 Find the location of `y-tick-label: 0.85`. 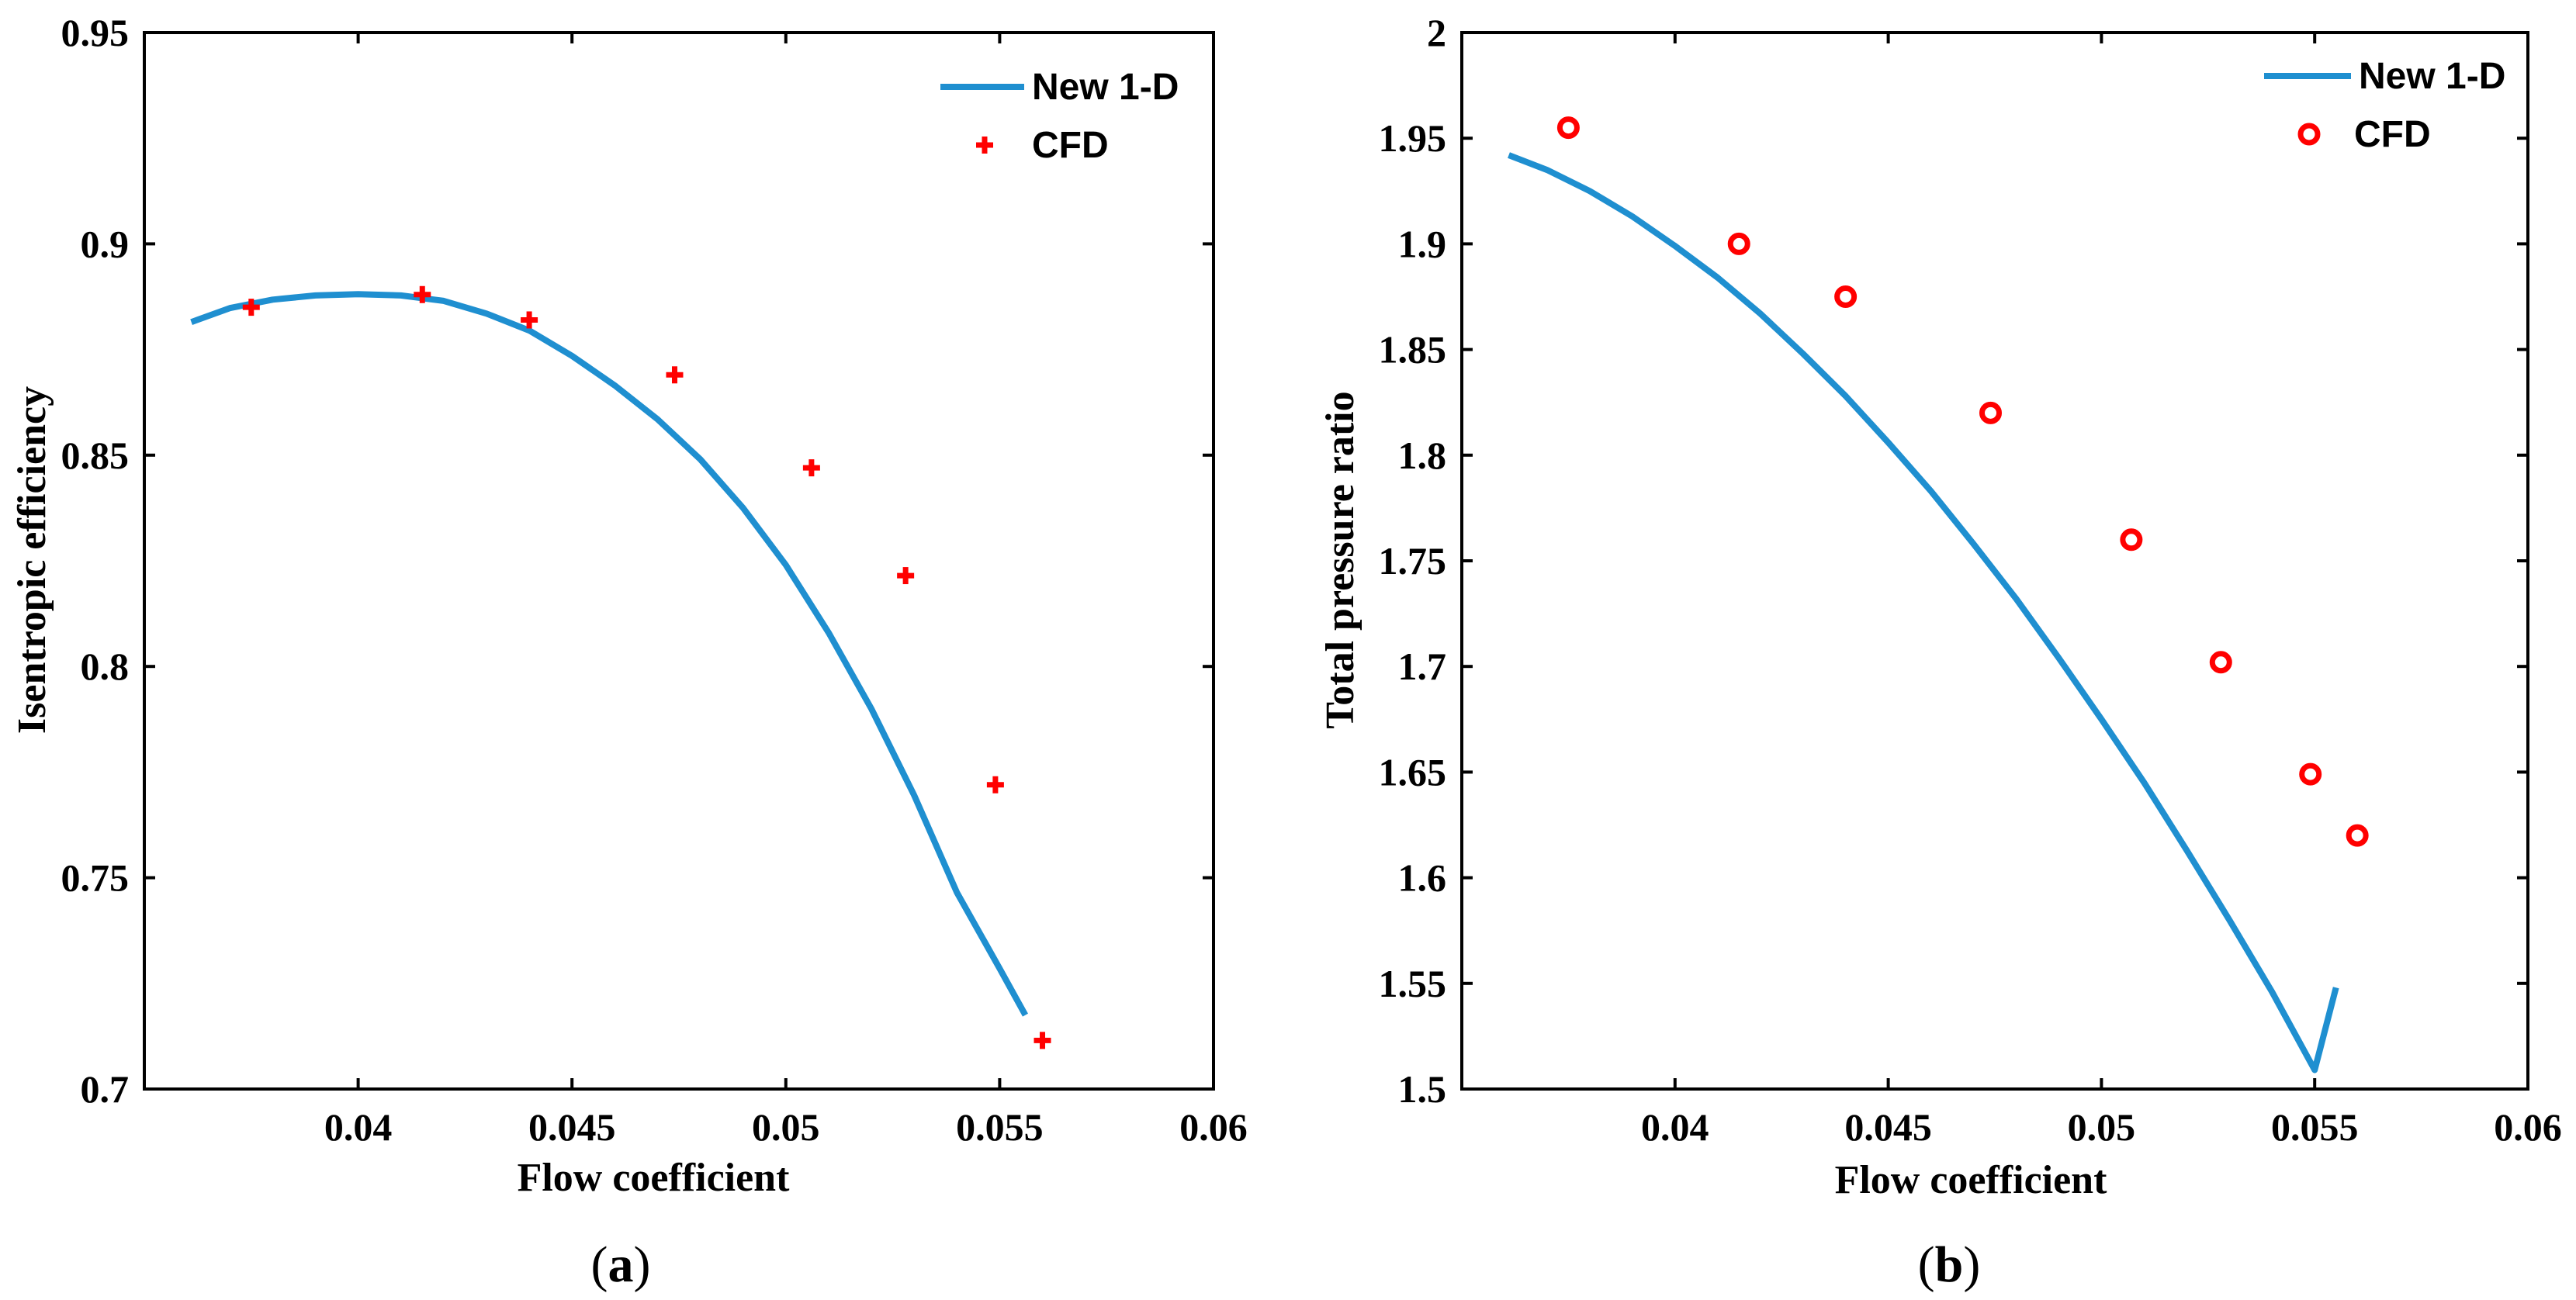

y-tick-label: 0.85 is located at coordinates (95, 455).